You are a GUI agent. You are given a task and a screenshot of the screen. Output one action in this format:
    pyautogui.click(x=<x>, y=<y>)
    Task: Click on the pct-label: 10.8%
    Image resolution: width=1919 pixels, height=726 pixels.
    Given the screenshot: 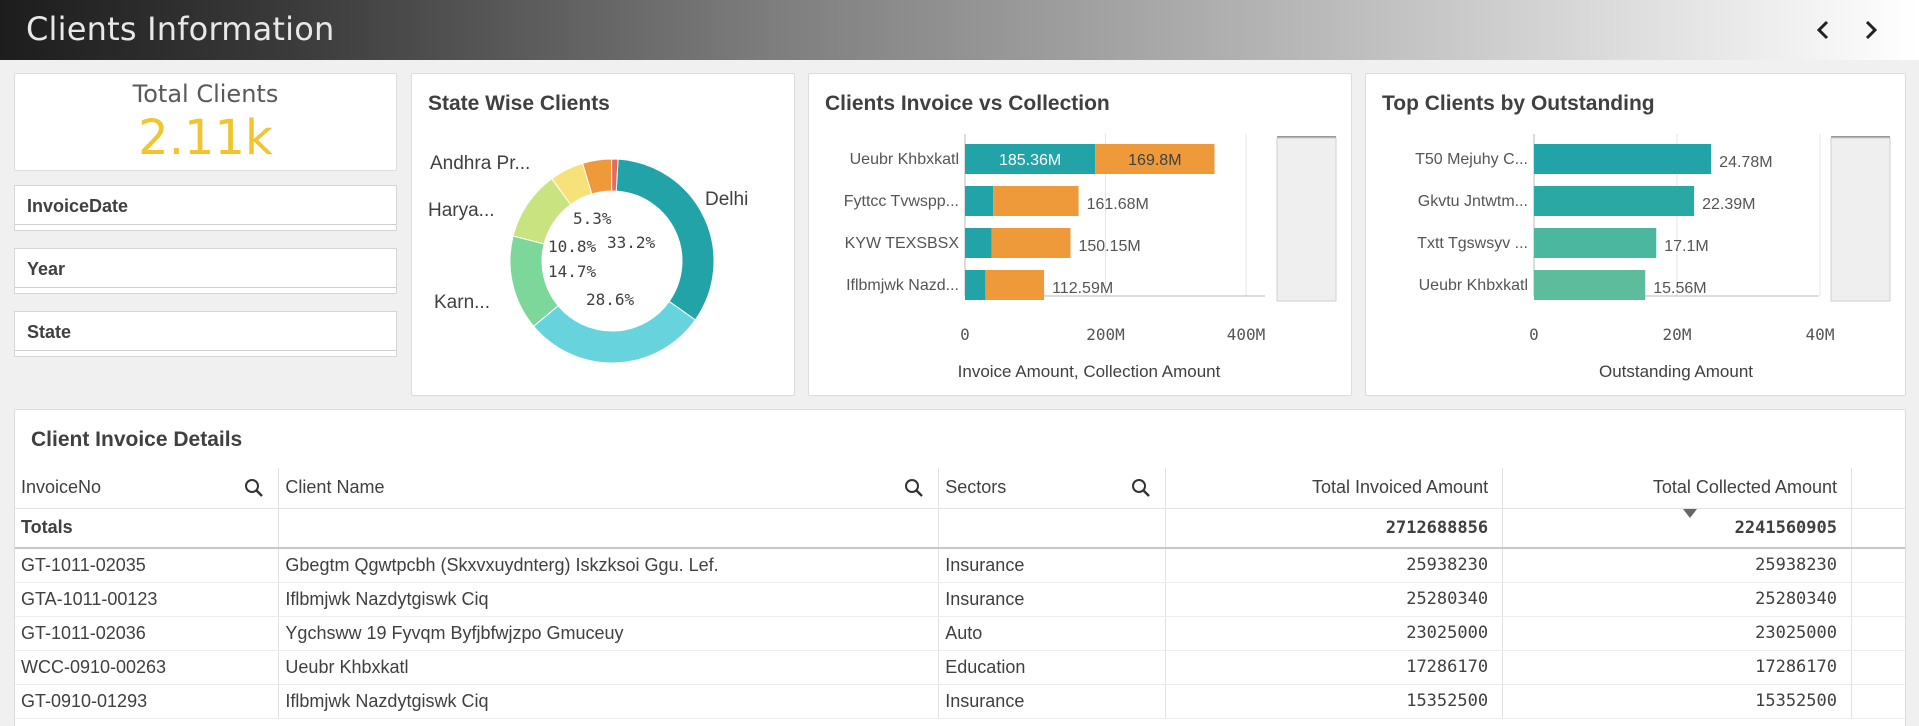 What is the action you would take?
    pyautogui.click(x=572, y=246)
    